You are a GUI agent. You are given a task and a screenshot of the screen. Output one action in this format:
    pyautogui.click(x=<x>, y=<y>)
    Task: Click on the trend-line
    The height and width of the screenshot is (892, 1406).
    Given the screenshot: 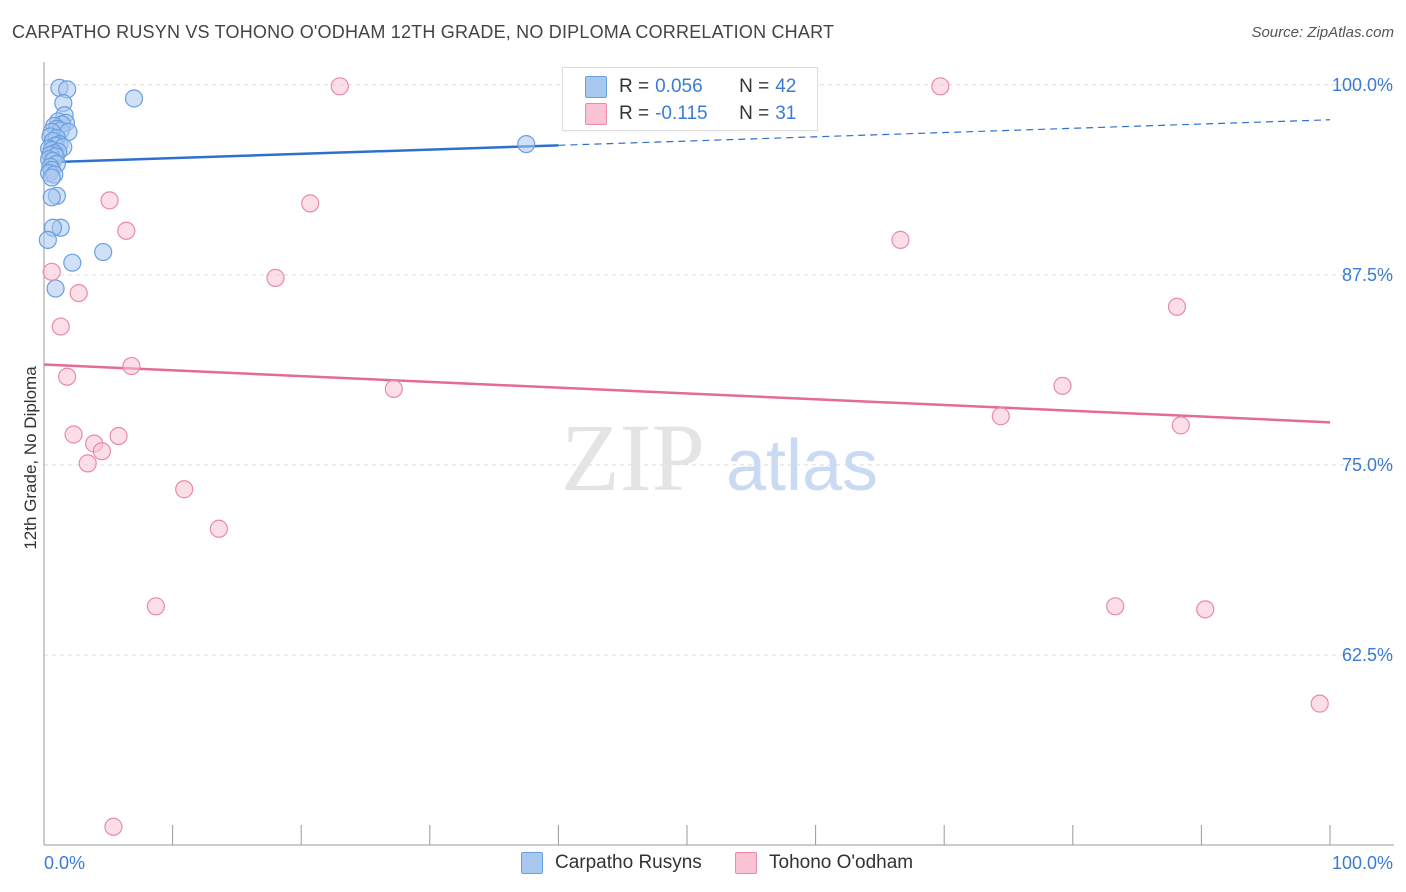 What is the action you would take?
    pyautogui.click(x=687, y=393)
    